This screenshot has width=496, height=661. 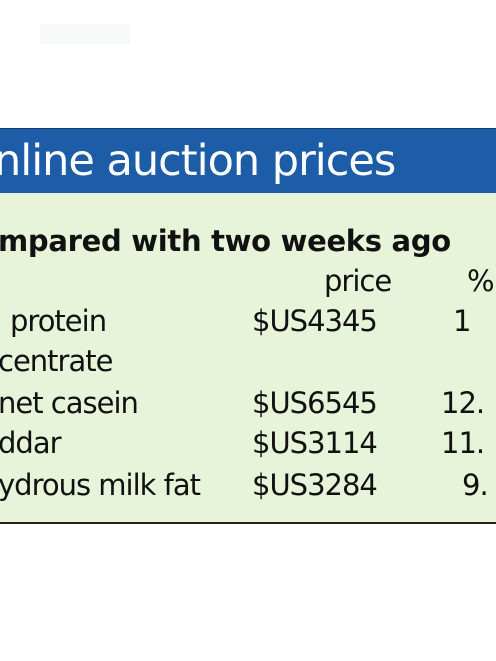 What do you see at coordinates (481, 281) in the screenshot?
I see `column-header-percent: %` at bounding box center [481, 281].